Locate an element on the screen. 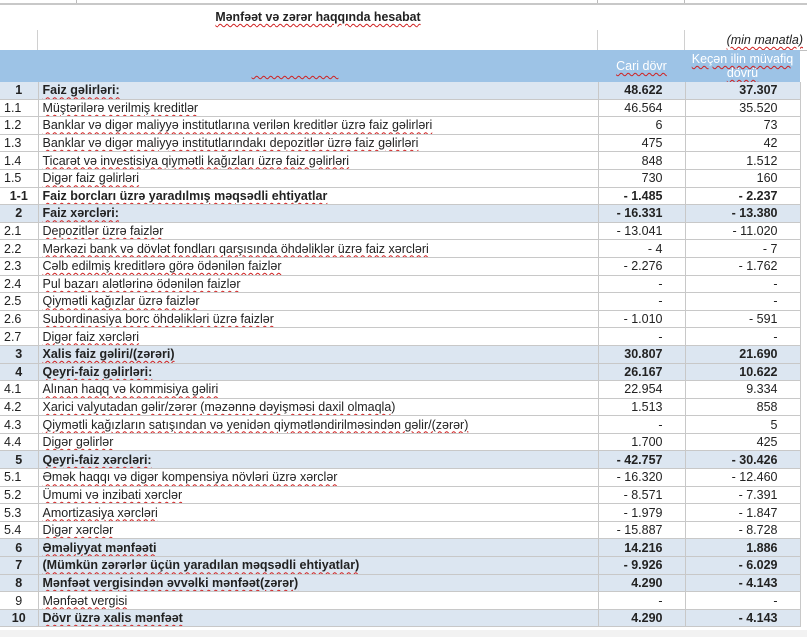 The image size is (807, 637). previous-period-value: - 2.237 is located at coordinates (743, 196).